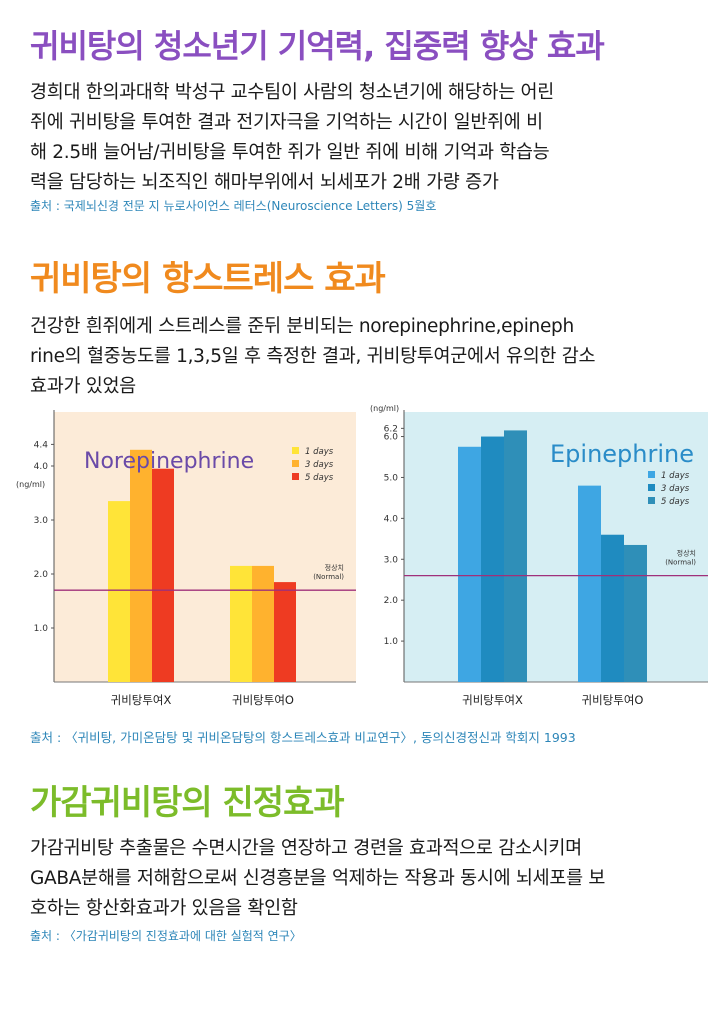 The width and height of the screenshot is (720, 1018). I want to click on chart-title: Epinephrine, so click(622, 454).